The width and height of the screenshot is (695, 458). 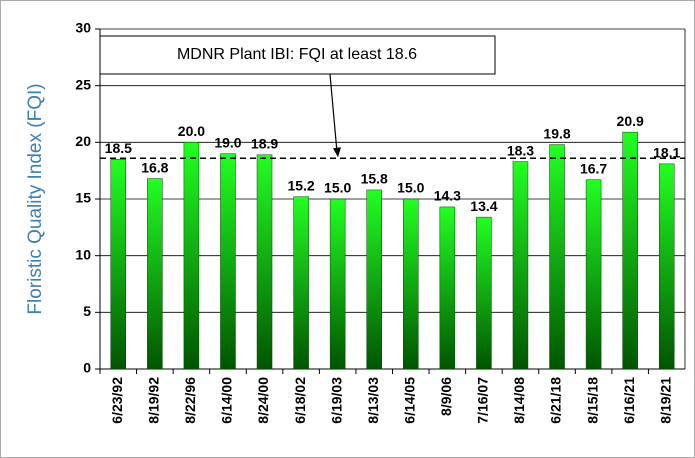 I want to click on x-tick-label: 7/16/07, so click(x=483, y=400).